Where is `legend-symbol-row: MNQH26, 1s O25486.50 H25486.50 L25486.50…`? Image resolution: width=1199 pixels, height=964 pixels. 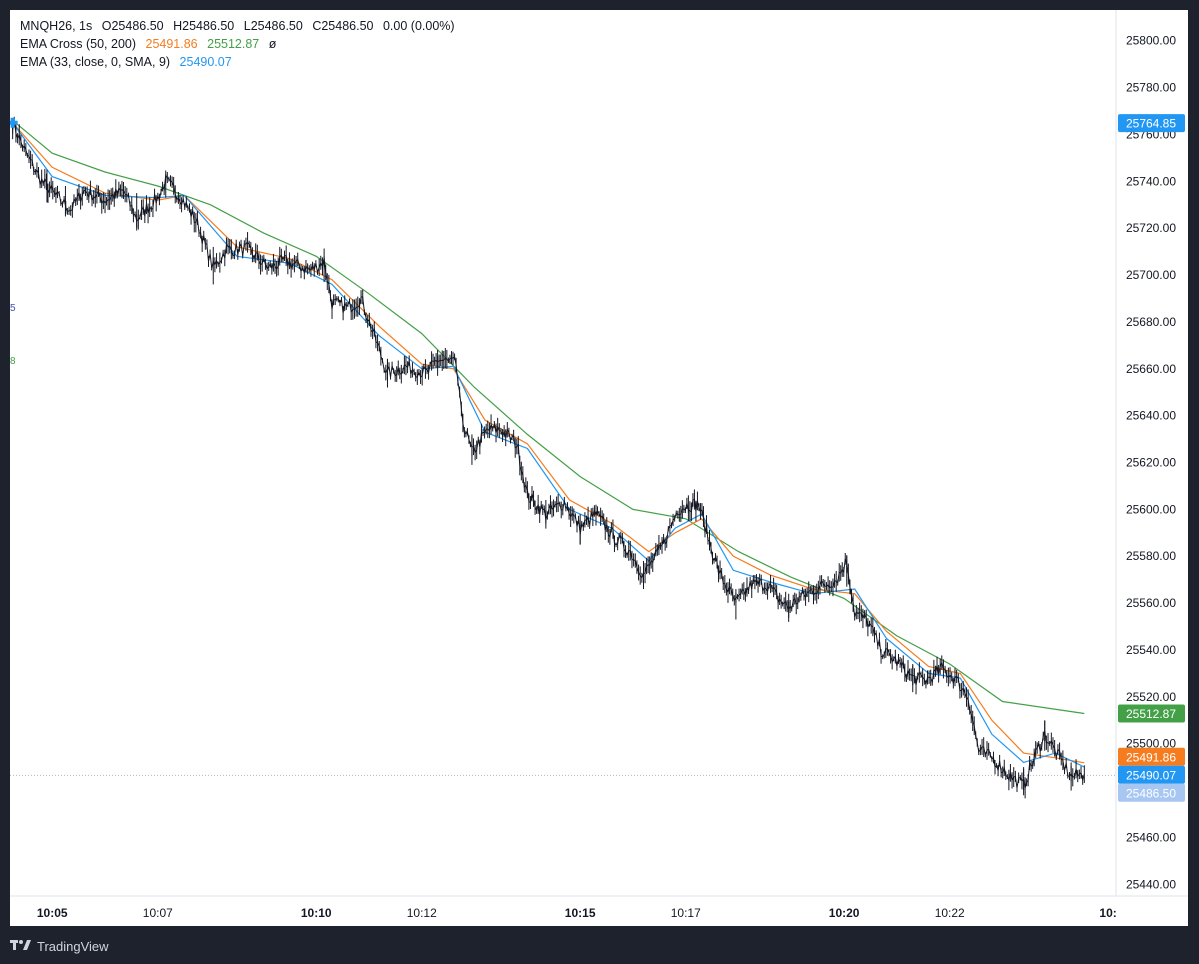 legend-symbol-row: MNQH26, 1s O25486.50 H25486.50 L25486.50… is located at coordinates (240, 26).